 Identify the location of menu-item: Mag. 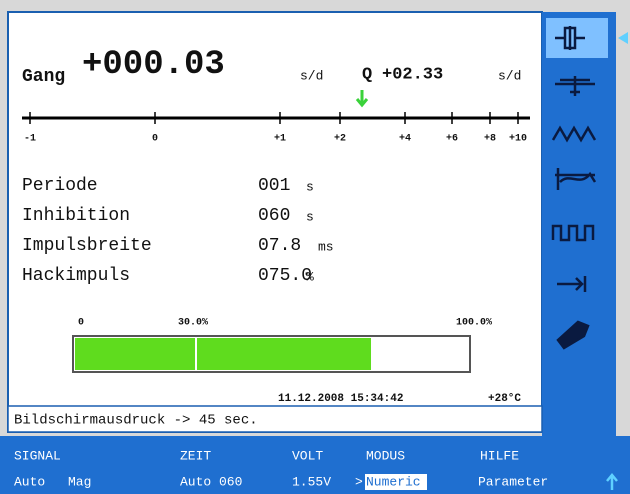
(79, 481).